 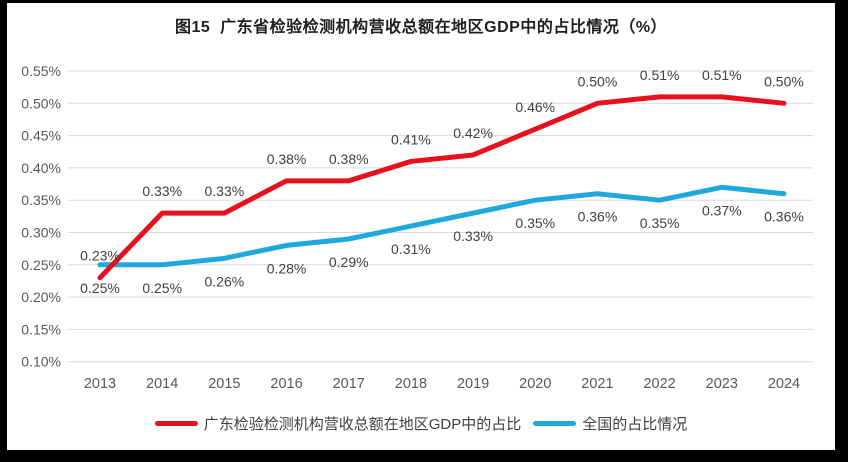 I want to click on data-label-national: 0.37%, so click(x=722, y=210).